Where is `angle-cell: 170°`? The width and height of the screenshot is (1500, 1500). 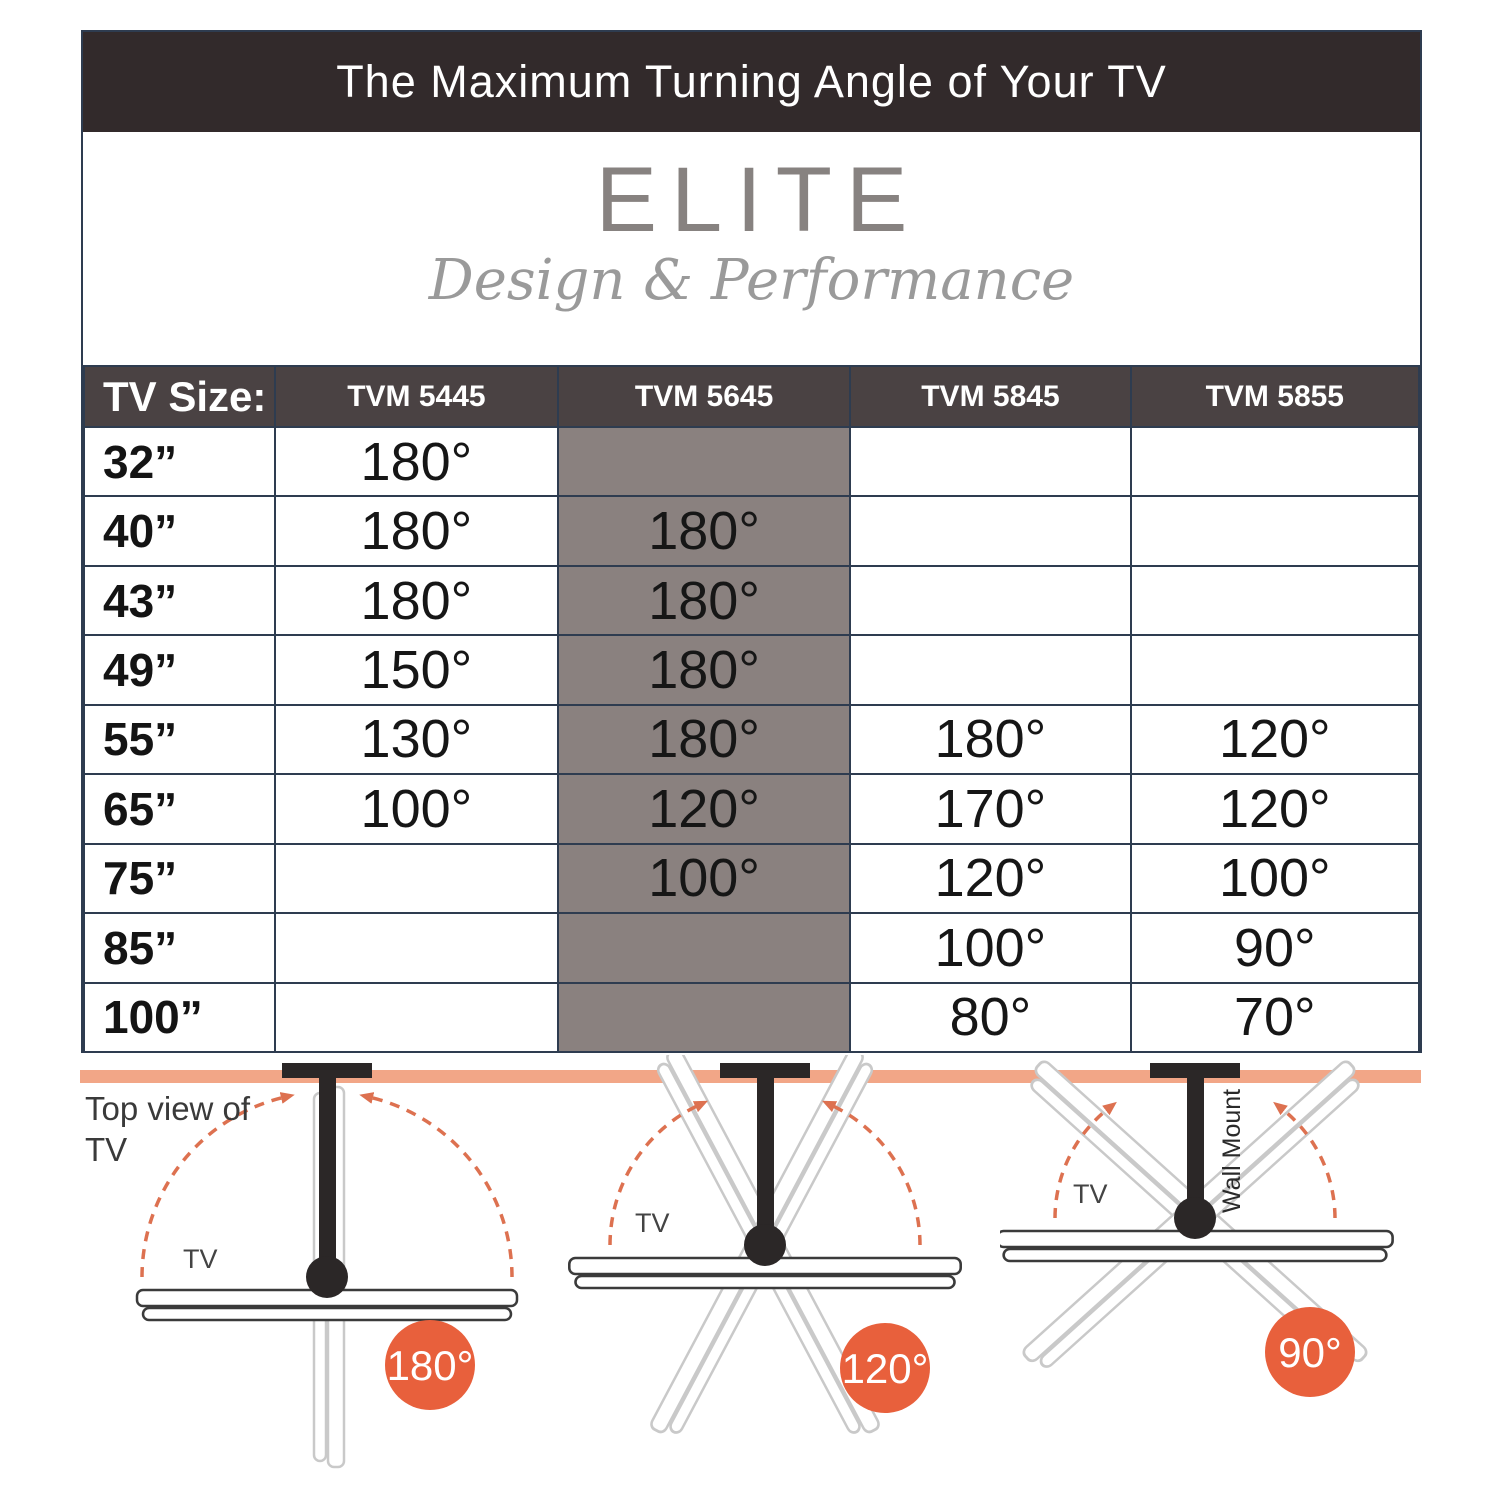 angle-cell: 170° is located at coordinates (990, 809).